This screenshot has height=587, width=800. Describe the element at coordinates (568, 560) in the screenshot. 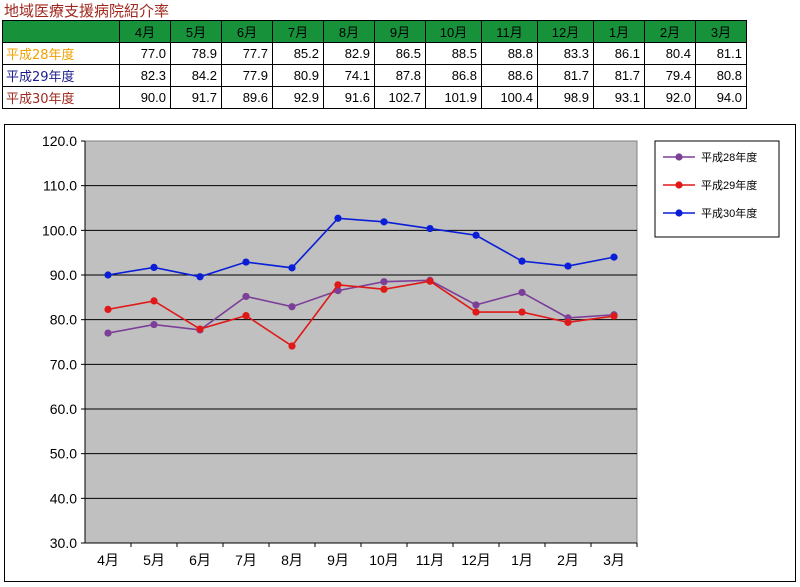

I see `x-tick-label: 2月` at that location.